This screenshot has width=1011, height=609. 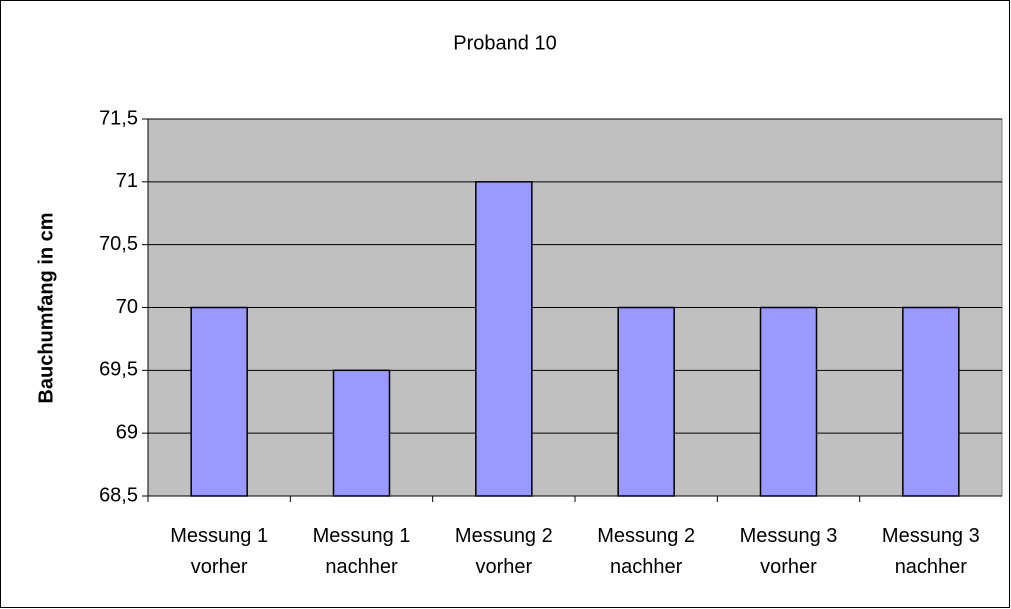 What do you see at coordinates (503, 551) in the screenshot?
I see `x-tick-label: Messung 2 vorher` at bounding box center [503, 551].